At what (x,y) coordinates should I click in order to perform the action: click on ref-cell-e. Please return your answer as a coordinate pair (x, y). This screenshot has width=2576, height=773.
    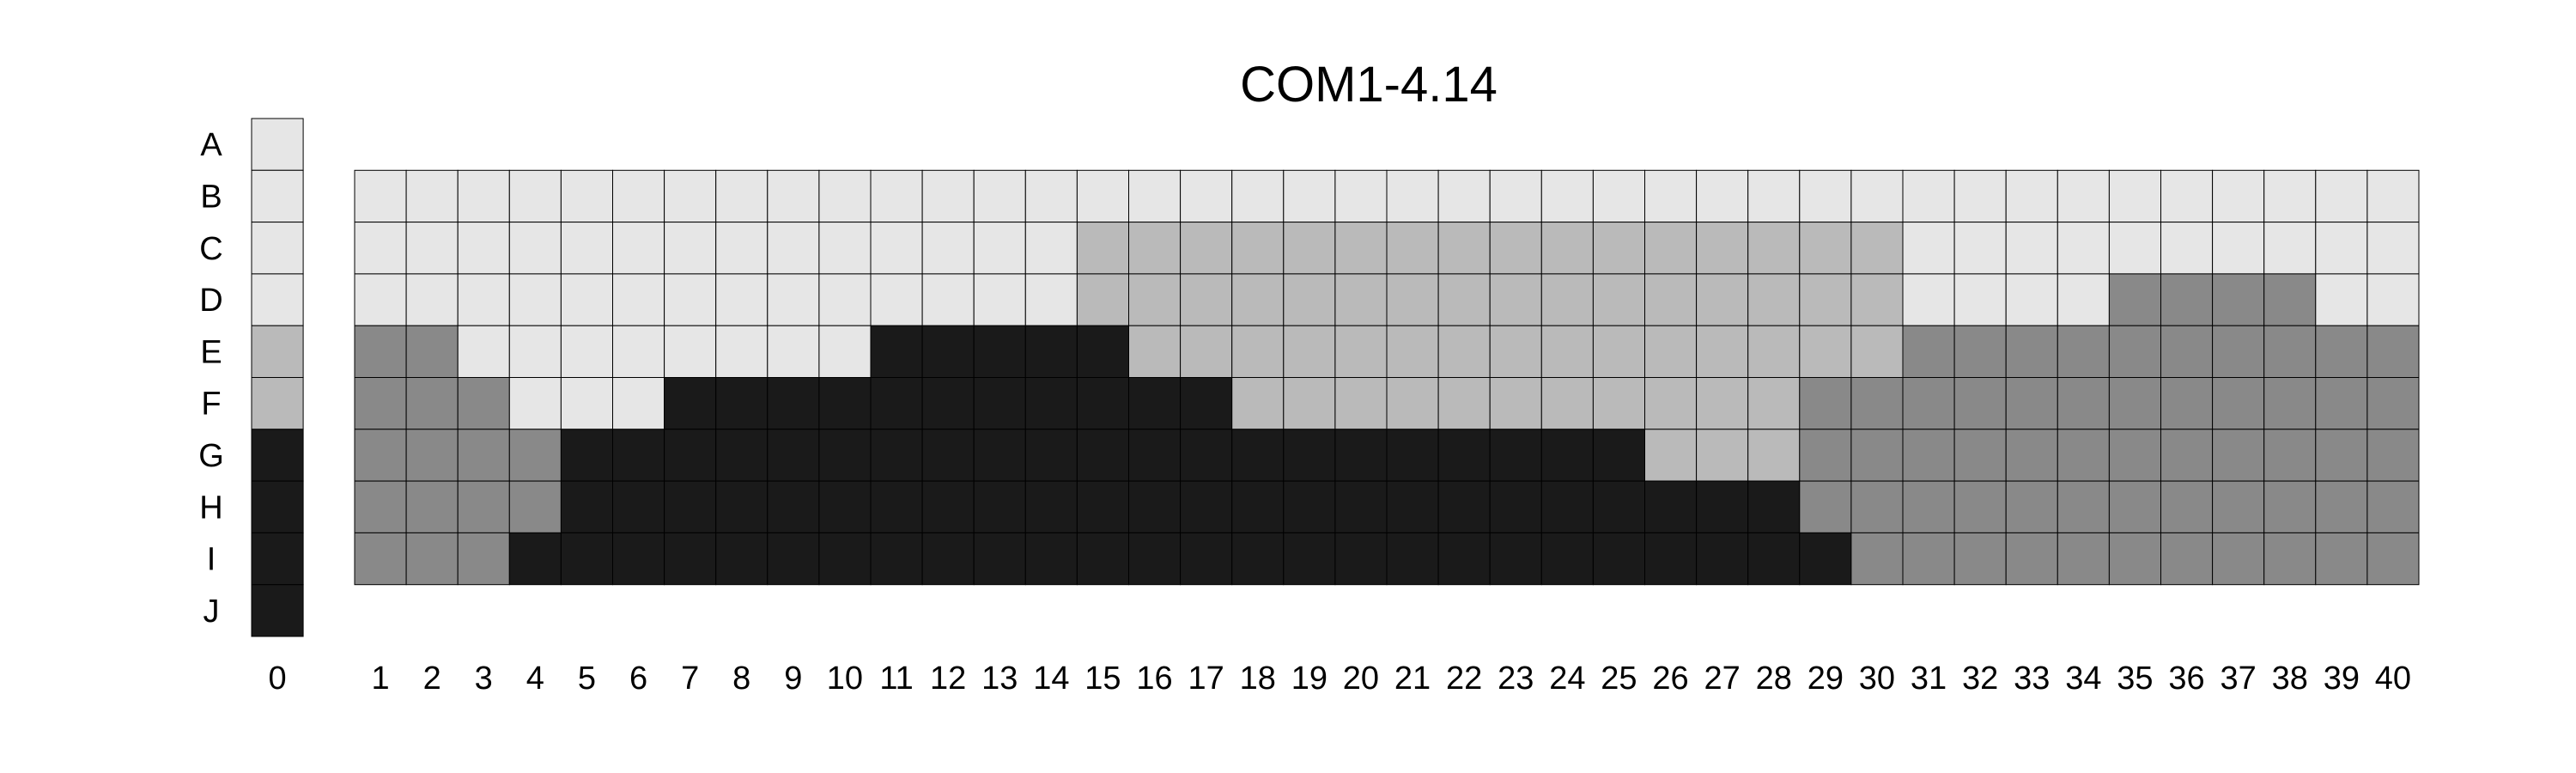
    Looking at the image, I should click on (278, 352).